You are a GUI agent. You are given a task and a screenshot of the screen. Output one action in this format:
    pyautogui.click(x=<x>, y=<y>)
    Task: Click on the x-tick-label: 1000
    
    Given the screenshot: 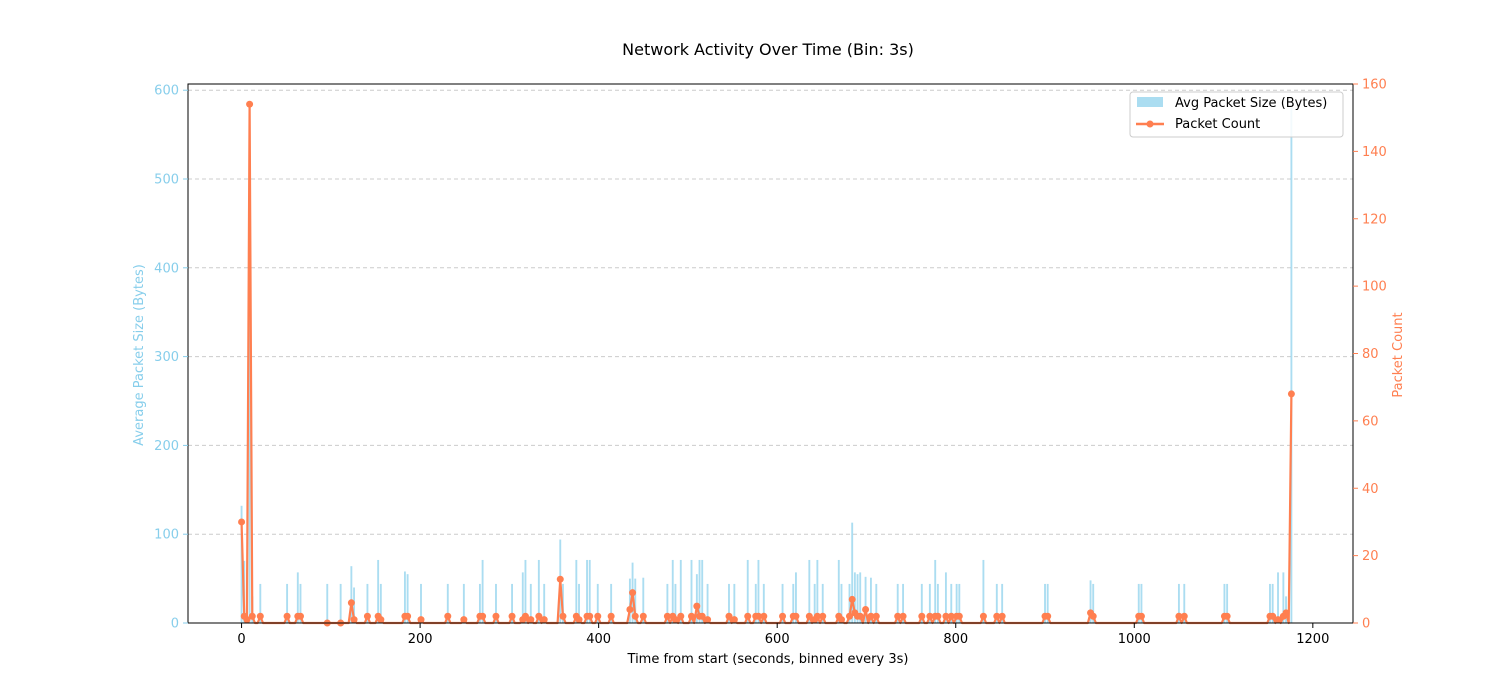 What is the action you would take?
    pyautogui.click(x=1134, y=639)
    